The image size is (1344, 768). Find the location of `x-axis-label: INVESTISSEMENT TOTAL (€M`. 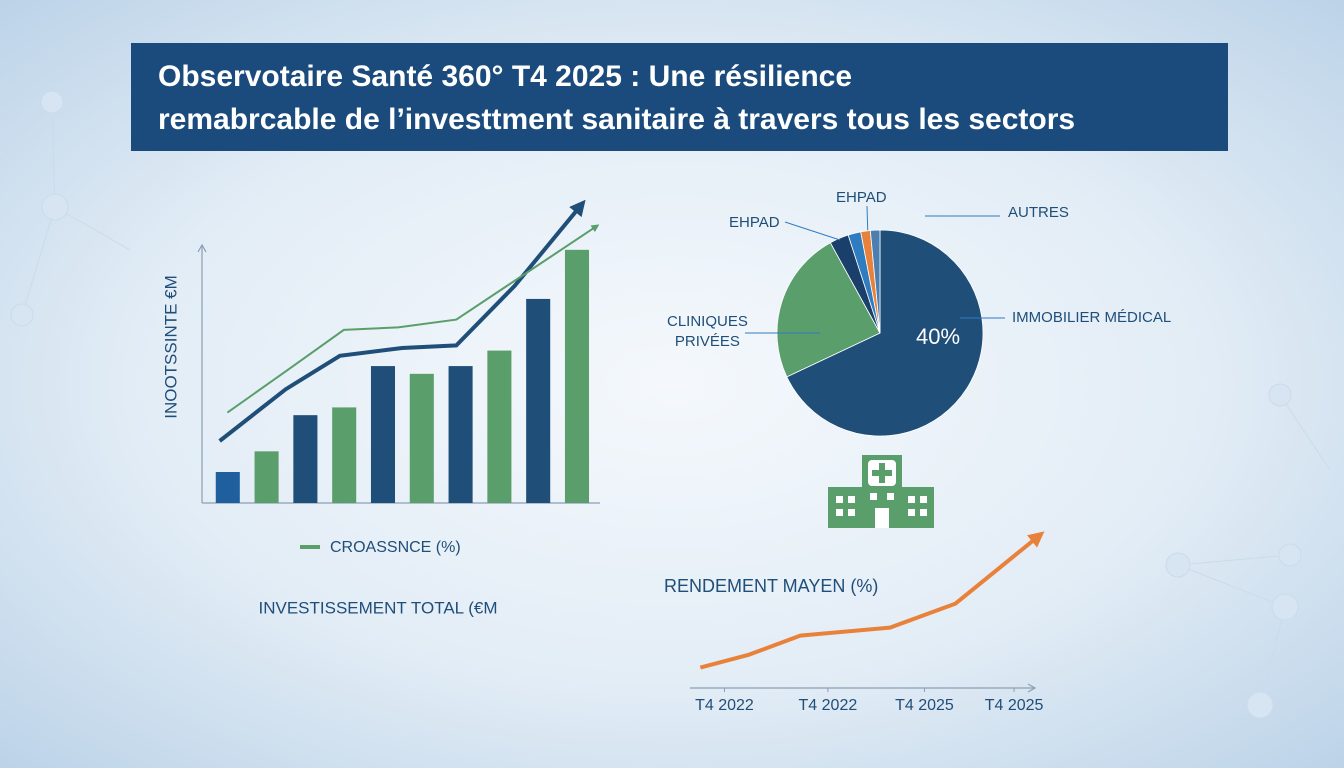

x-axis-label: INVESTISSEMENT TOTAL (€M is located at coordinates (378, 607).